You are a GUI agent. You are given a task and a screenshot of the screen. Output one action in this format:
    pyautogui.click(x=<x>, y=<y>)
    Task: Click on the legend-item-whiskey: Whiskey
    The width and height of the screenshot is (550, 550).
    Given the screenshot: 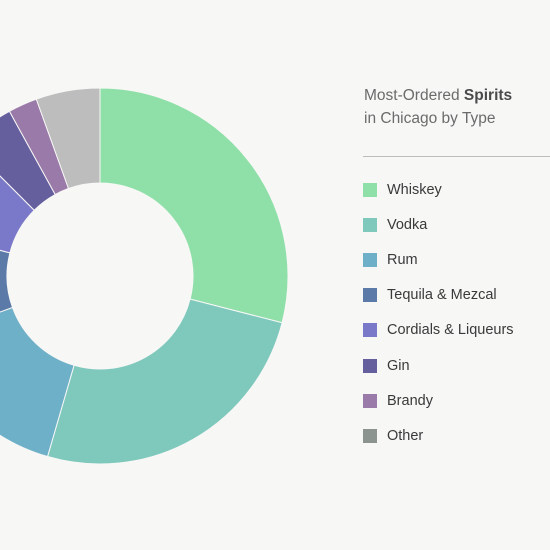 What is the action you would take?
    pyautogui.click(x=438, y=189)
    